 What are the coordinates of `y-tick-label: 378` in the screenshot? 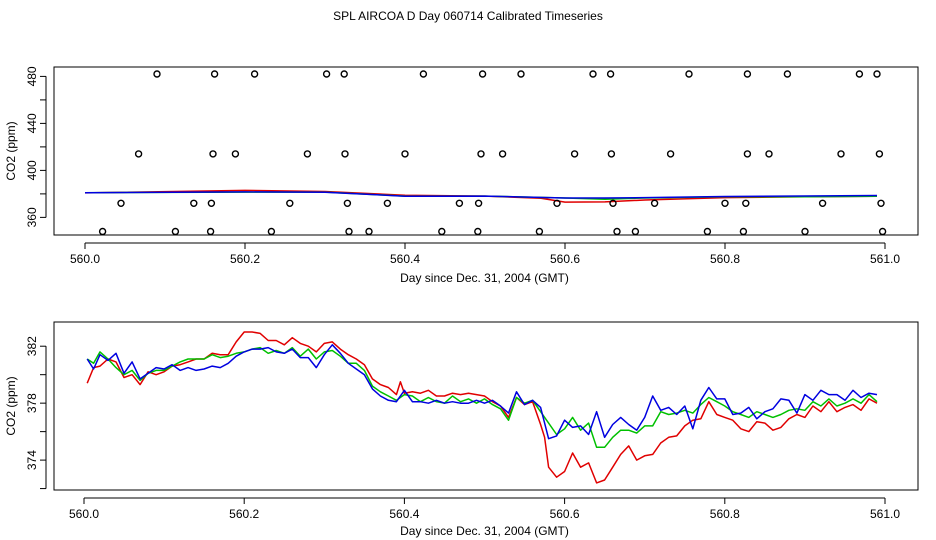 It's located at (32, 403).